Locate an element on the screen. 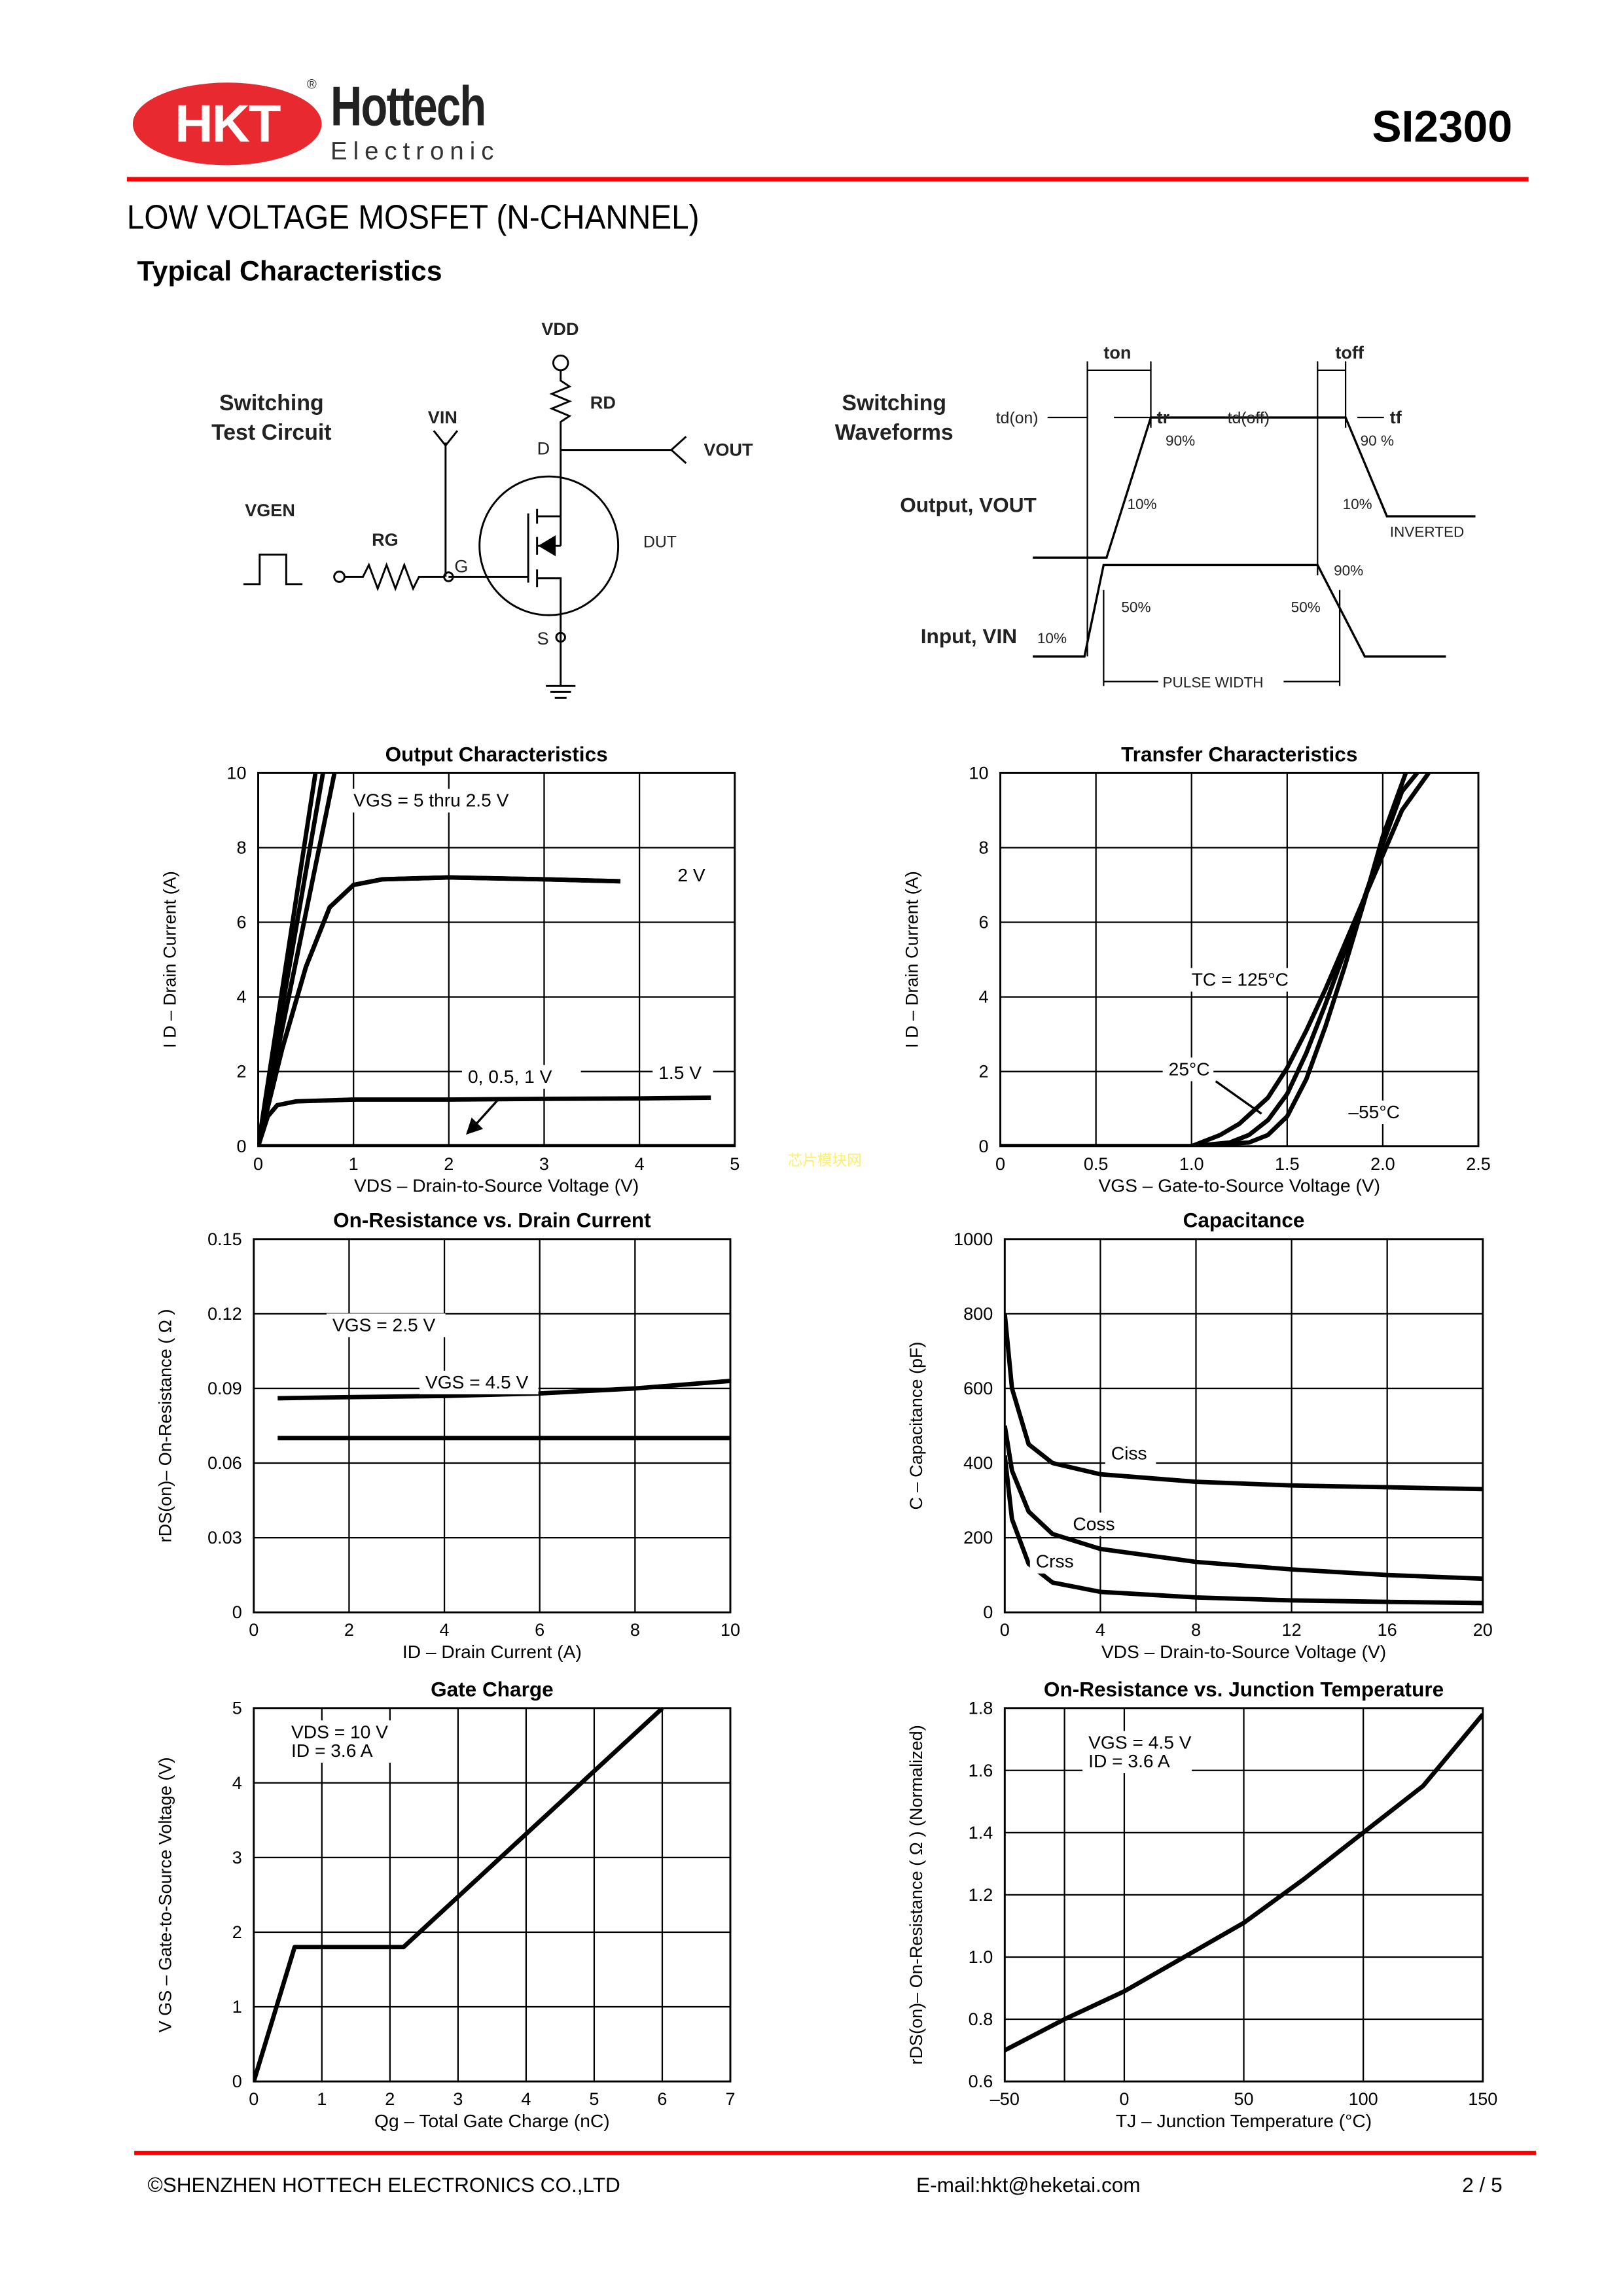 The width and height of the screenshot is (1623, 2296). x-tick-label: 50 is located at coordinates (1244, 2099).